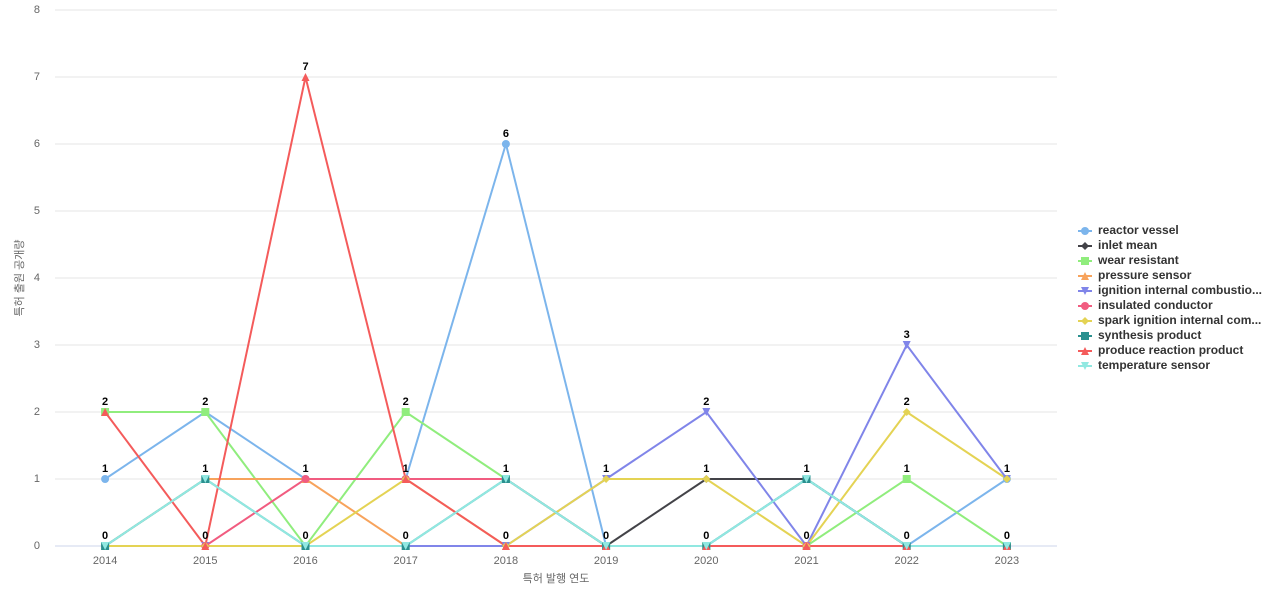 Image resolution: width=1280 pixels, height=600 pixels. Describe the element at coordinates (1127, 245) in the screenshot. I see `legend-label: inlet mean` at that location.